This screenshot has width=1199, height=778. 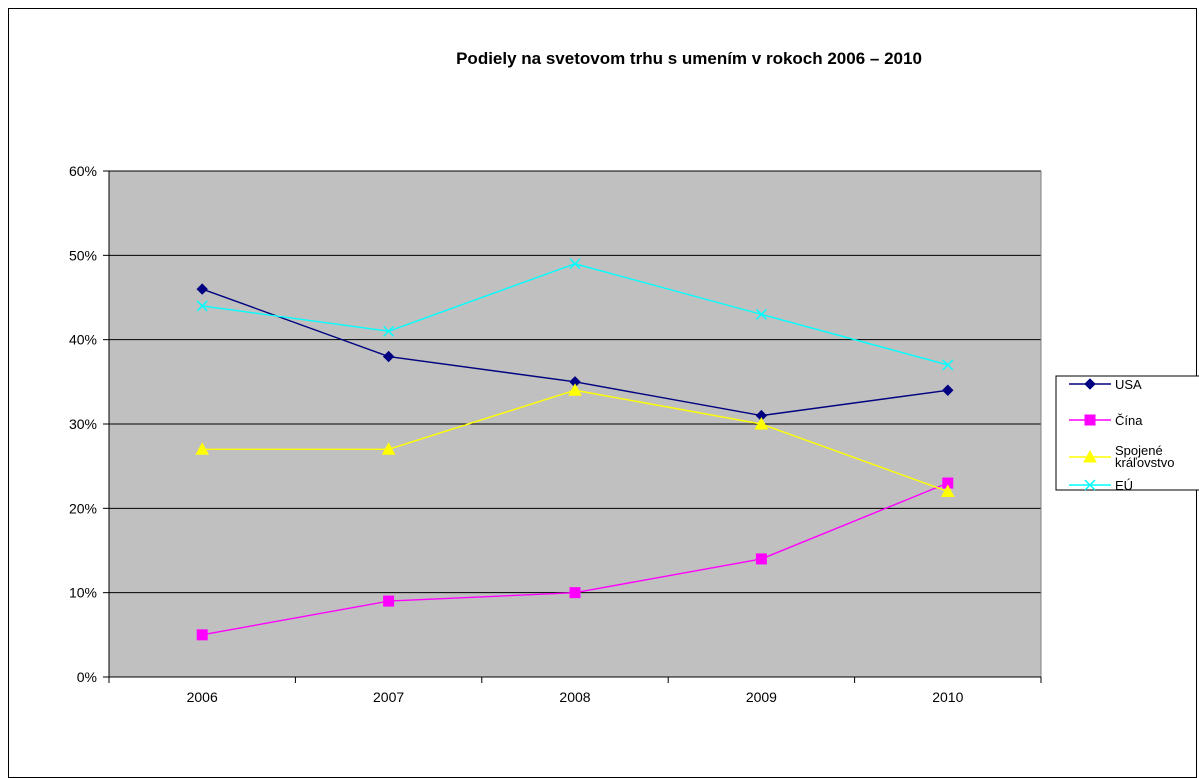 What do you see at coordinates (87, 677) in the screenshot?
I see `y-tick-label: 0%` at bounding box center [87, 677].